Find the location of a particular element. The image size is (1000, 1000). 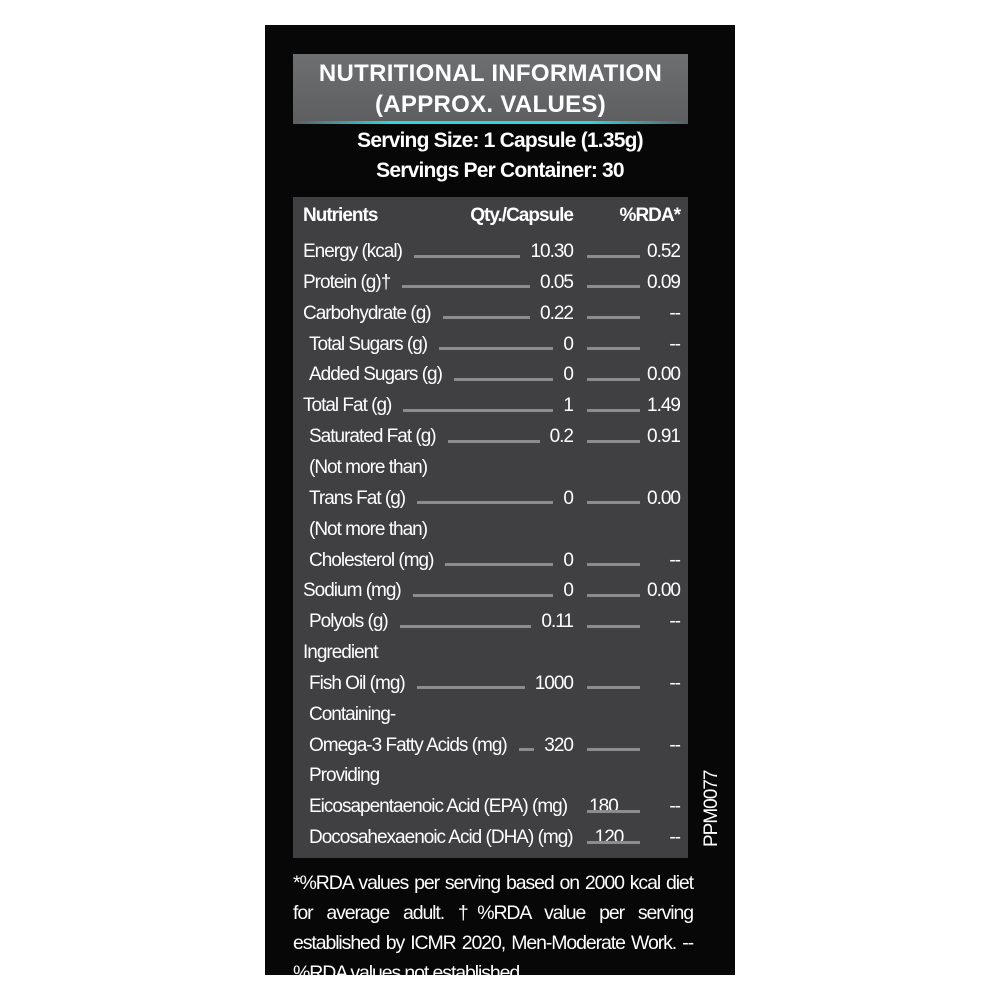

table-row: Sodium (mg) 0 0.00 is located at coordinates (492, 591).